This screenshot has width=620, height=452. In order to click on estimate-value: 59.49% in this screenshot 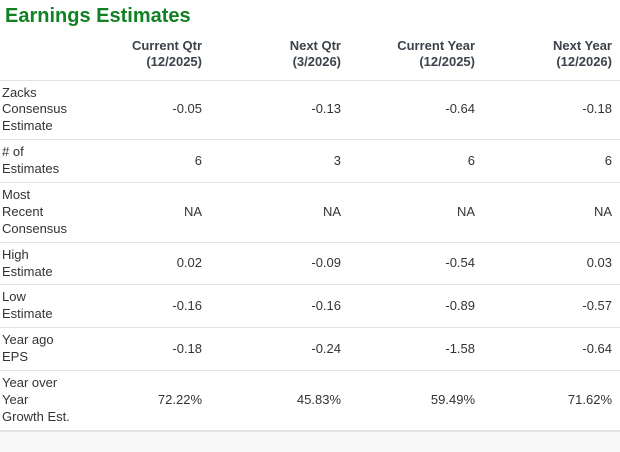, I will do `click(452, 399)`.